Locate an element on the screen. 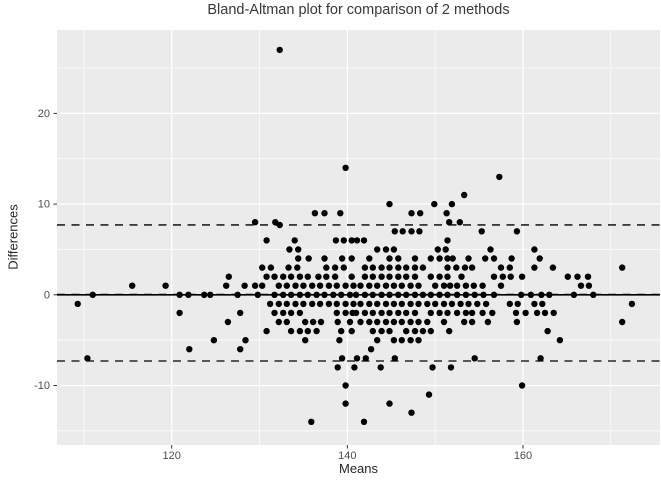 This screenshot has width=661, height=481. y-tick-label: 0 is located at coordinates (47, 295).